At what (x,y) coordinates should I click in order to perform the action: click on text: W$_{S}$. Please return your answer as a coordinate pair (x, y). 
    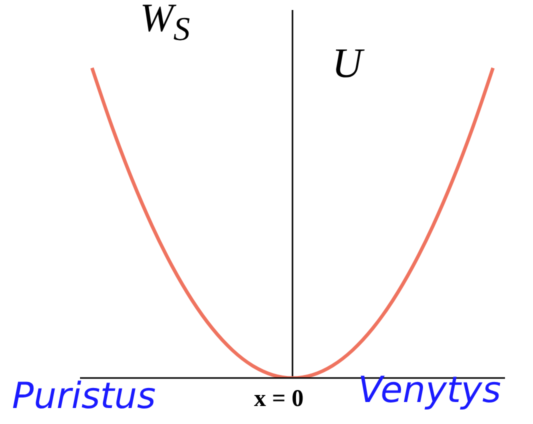
    Looking at the image, I should click on (165, 24).